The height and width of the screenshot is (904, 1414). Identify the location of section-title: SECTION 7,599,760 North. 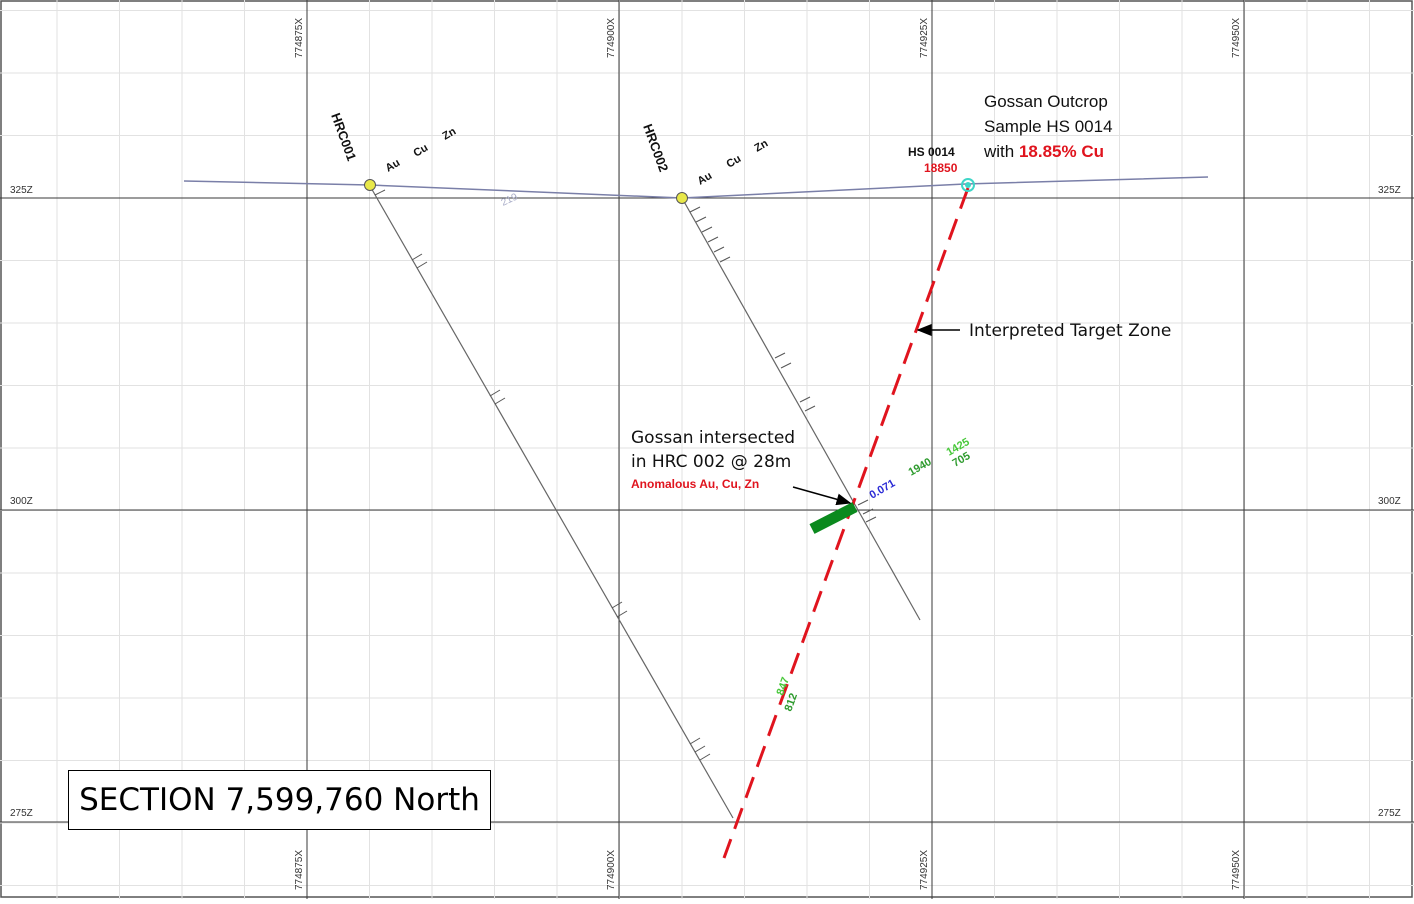
(279, 800).